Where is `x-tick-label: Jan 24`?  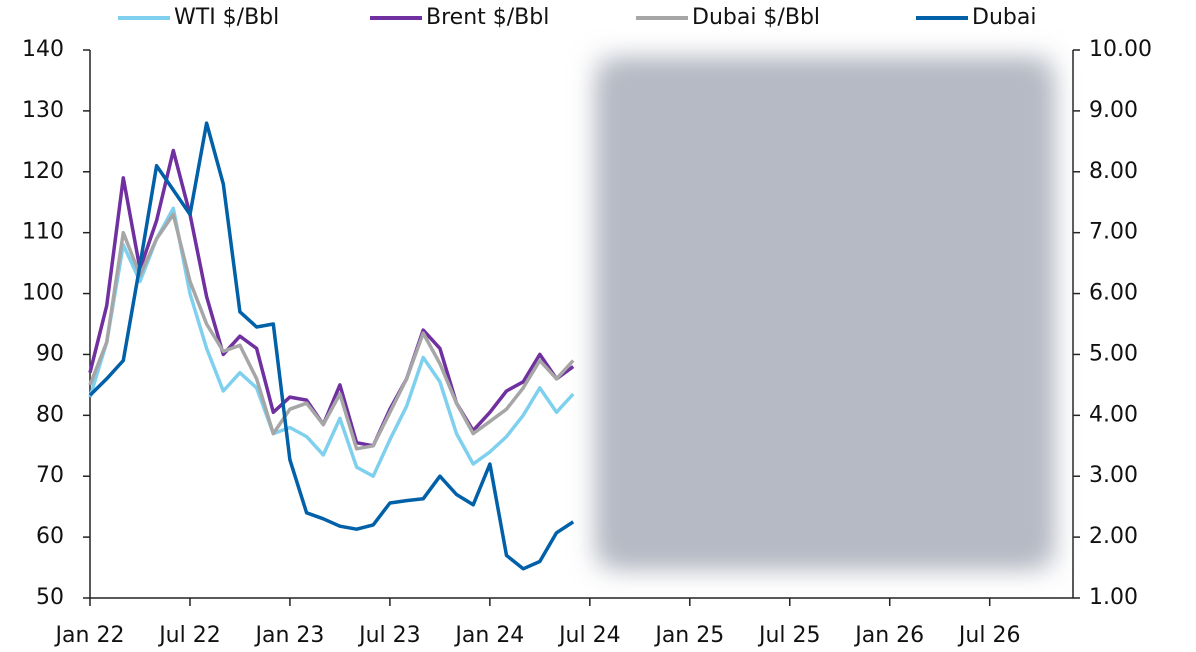
x-tick-label: Jan 24 is located at coordinates (488, 635).